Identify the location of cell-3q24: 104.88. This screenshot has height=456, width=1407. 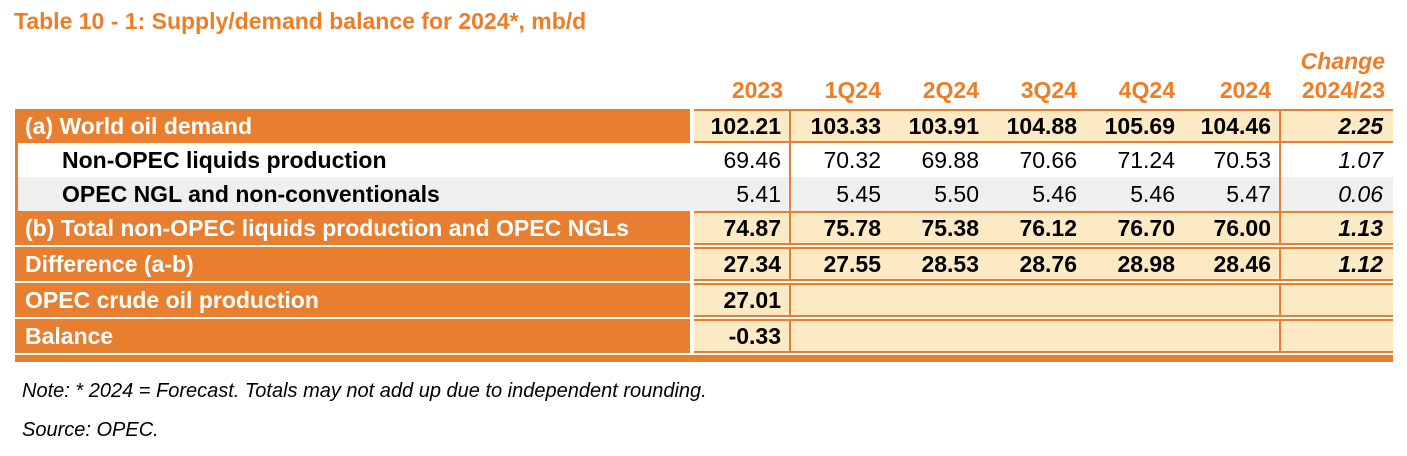
(1036, 126).